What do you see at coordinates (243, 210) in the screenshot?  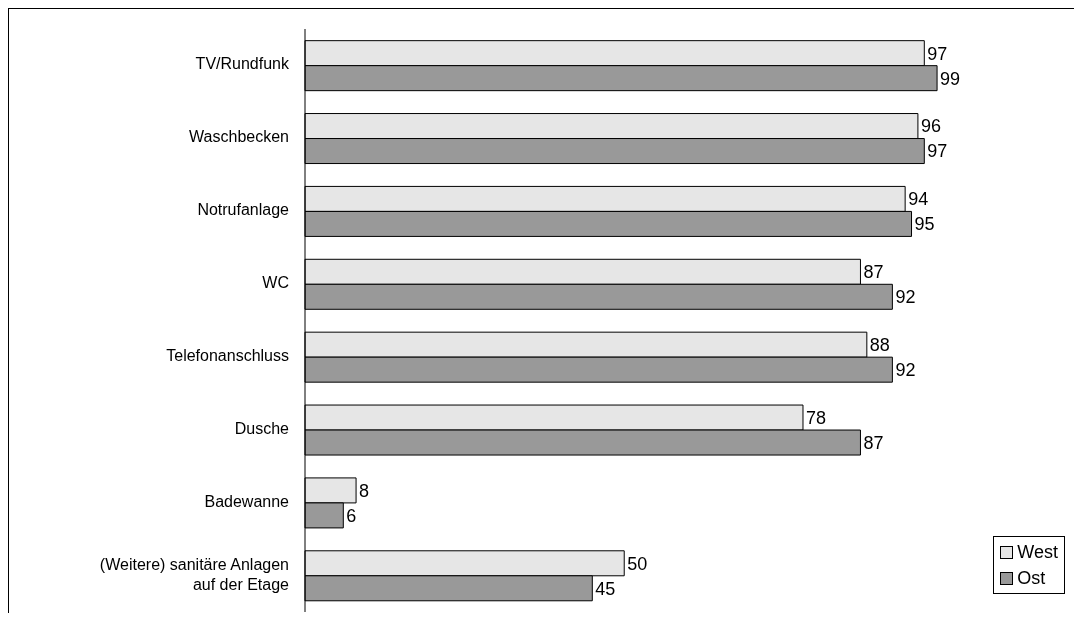 I see `y-tick-label: Notrufanlage` at bounding box center [243, 210].